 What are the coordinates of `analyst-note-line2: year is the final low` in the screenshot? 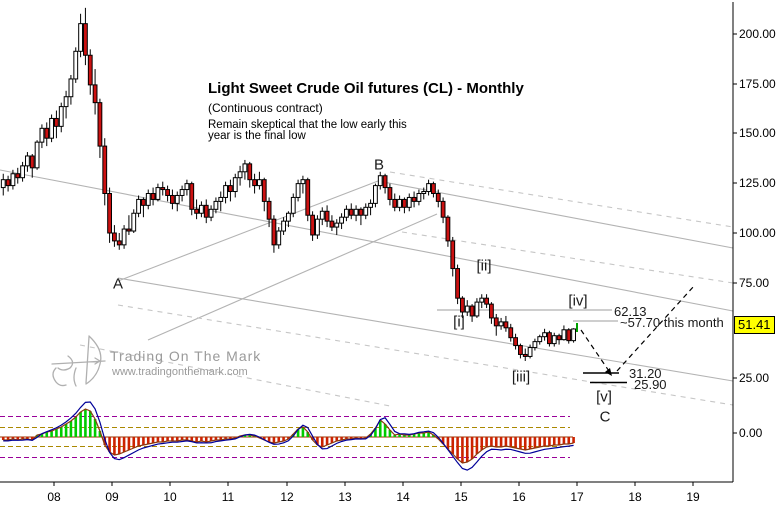 It's located at (257, 136).